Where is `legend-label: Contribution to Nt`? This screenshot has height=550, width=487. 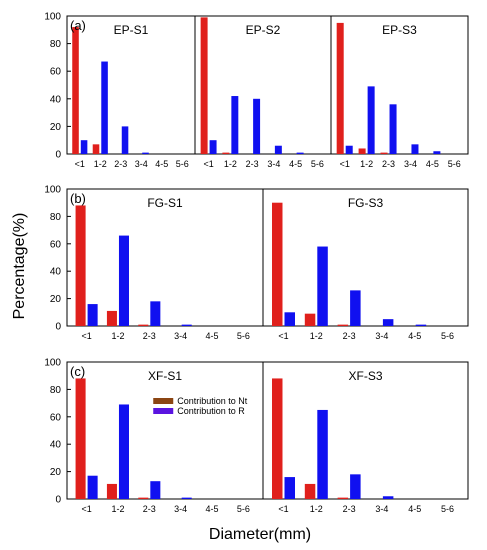
legend-label: Contribution to Nt is located at coordinates (212, 401).